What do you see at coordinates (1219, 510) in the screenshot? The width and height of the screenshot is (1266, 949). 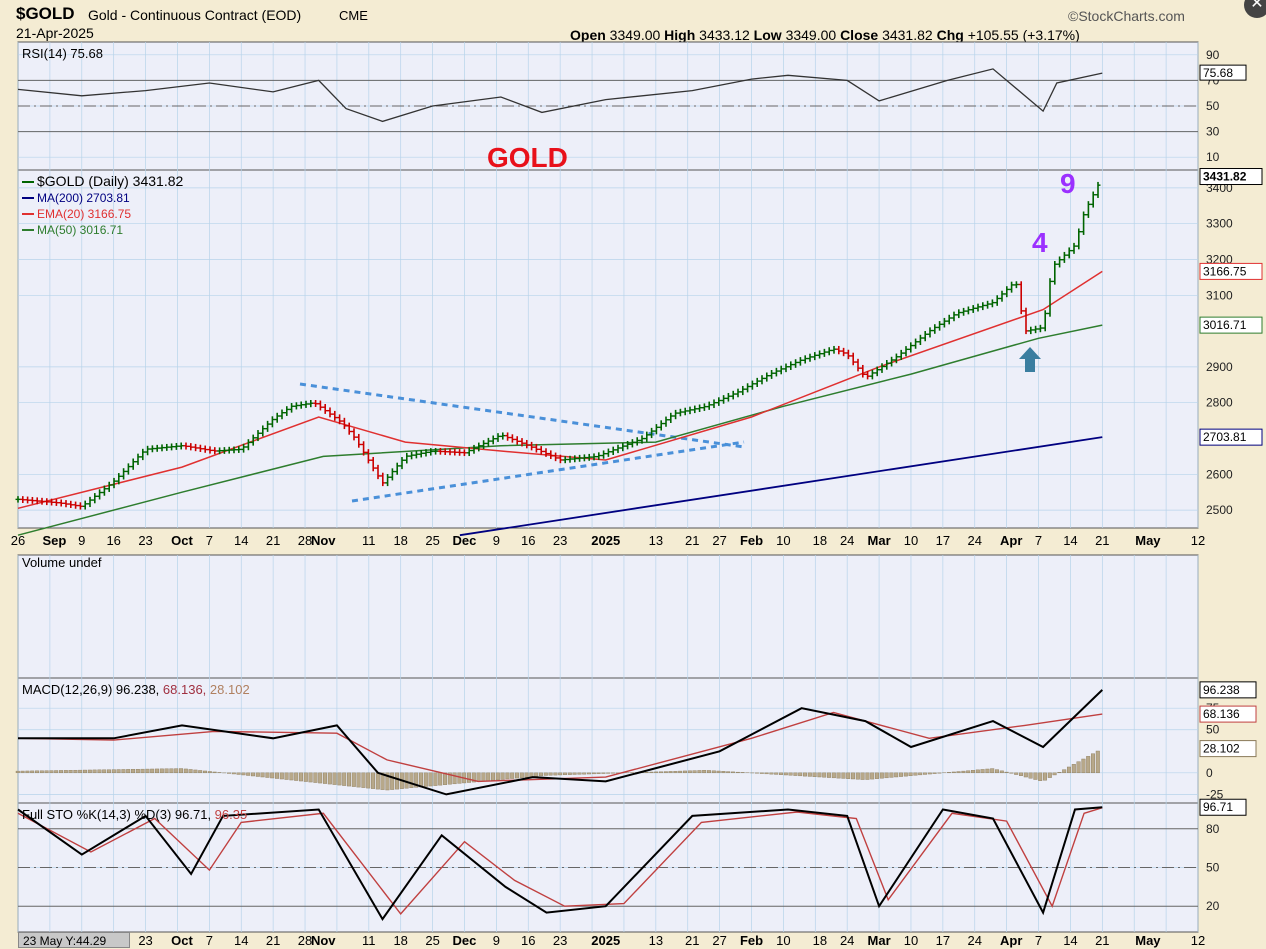 I see `y-tick-label: 2500` at bounding box center [1219, 510].